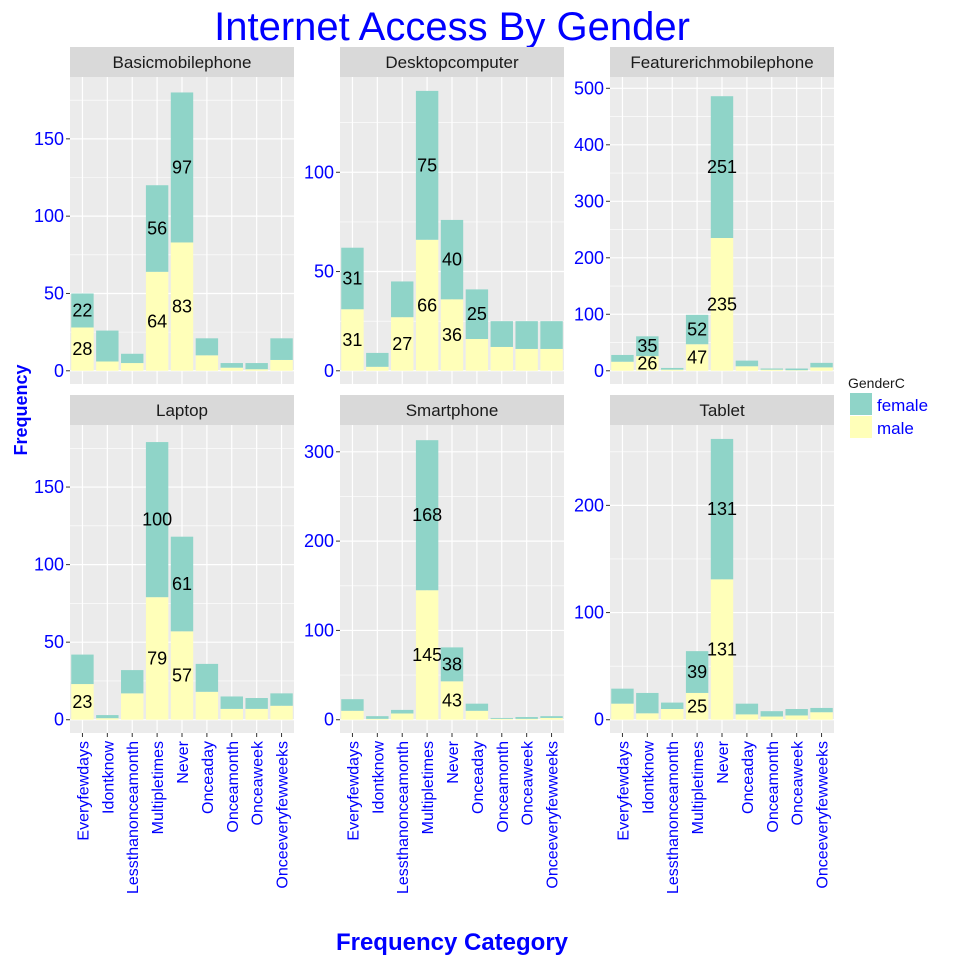 This screenshot has height=960, width=960. What do you see at coordinates (158, 787) in the screenshot?
I see `x-tick-label-multipletimes: Multipletimes` at bounding box center [158, 787].